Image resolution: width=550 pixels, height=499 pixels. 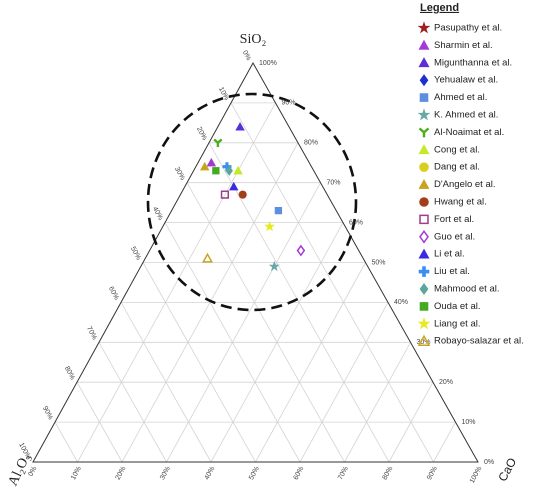 I want to click on legend-label: Guo et al., so click(x=454, y=236).